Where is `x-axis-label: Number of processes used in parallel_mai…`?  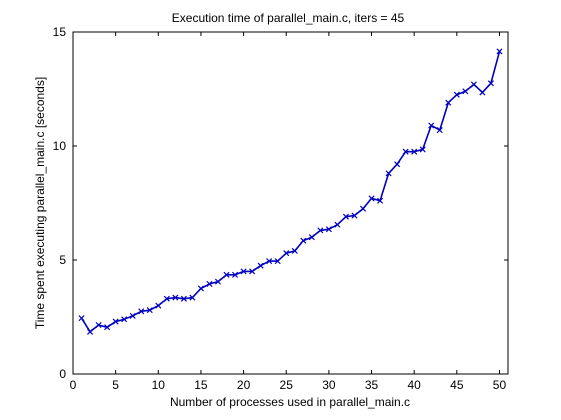
x-axis-label: Number of processes used in parallel_mai… is located at coordinates (290, 402).